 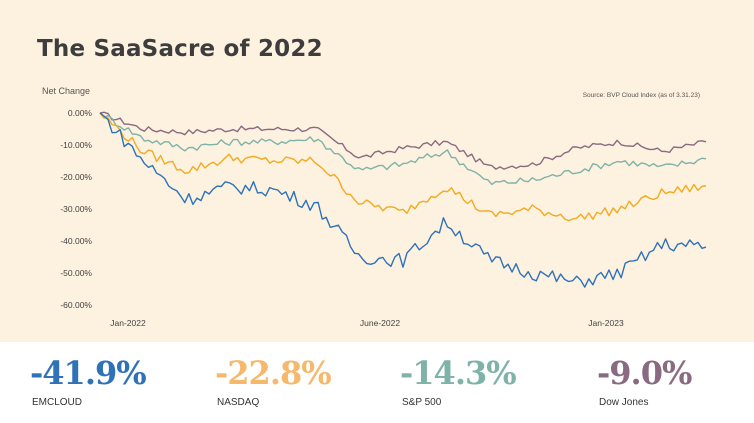 What do you see at coordinates (422, 402) in the screenshot?
I see `stat-label: S&P 500` at bounding box center [422, 402].